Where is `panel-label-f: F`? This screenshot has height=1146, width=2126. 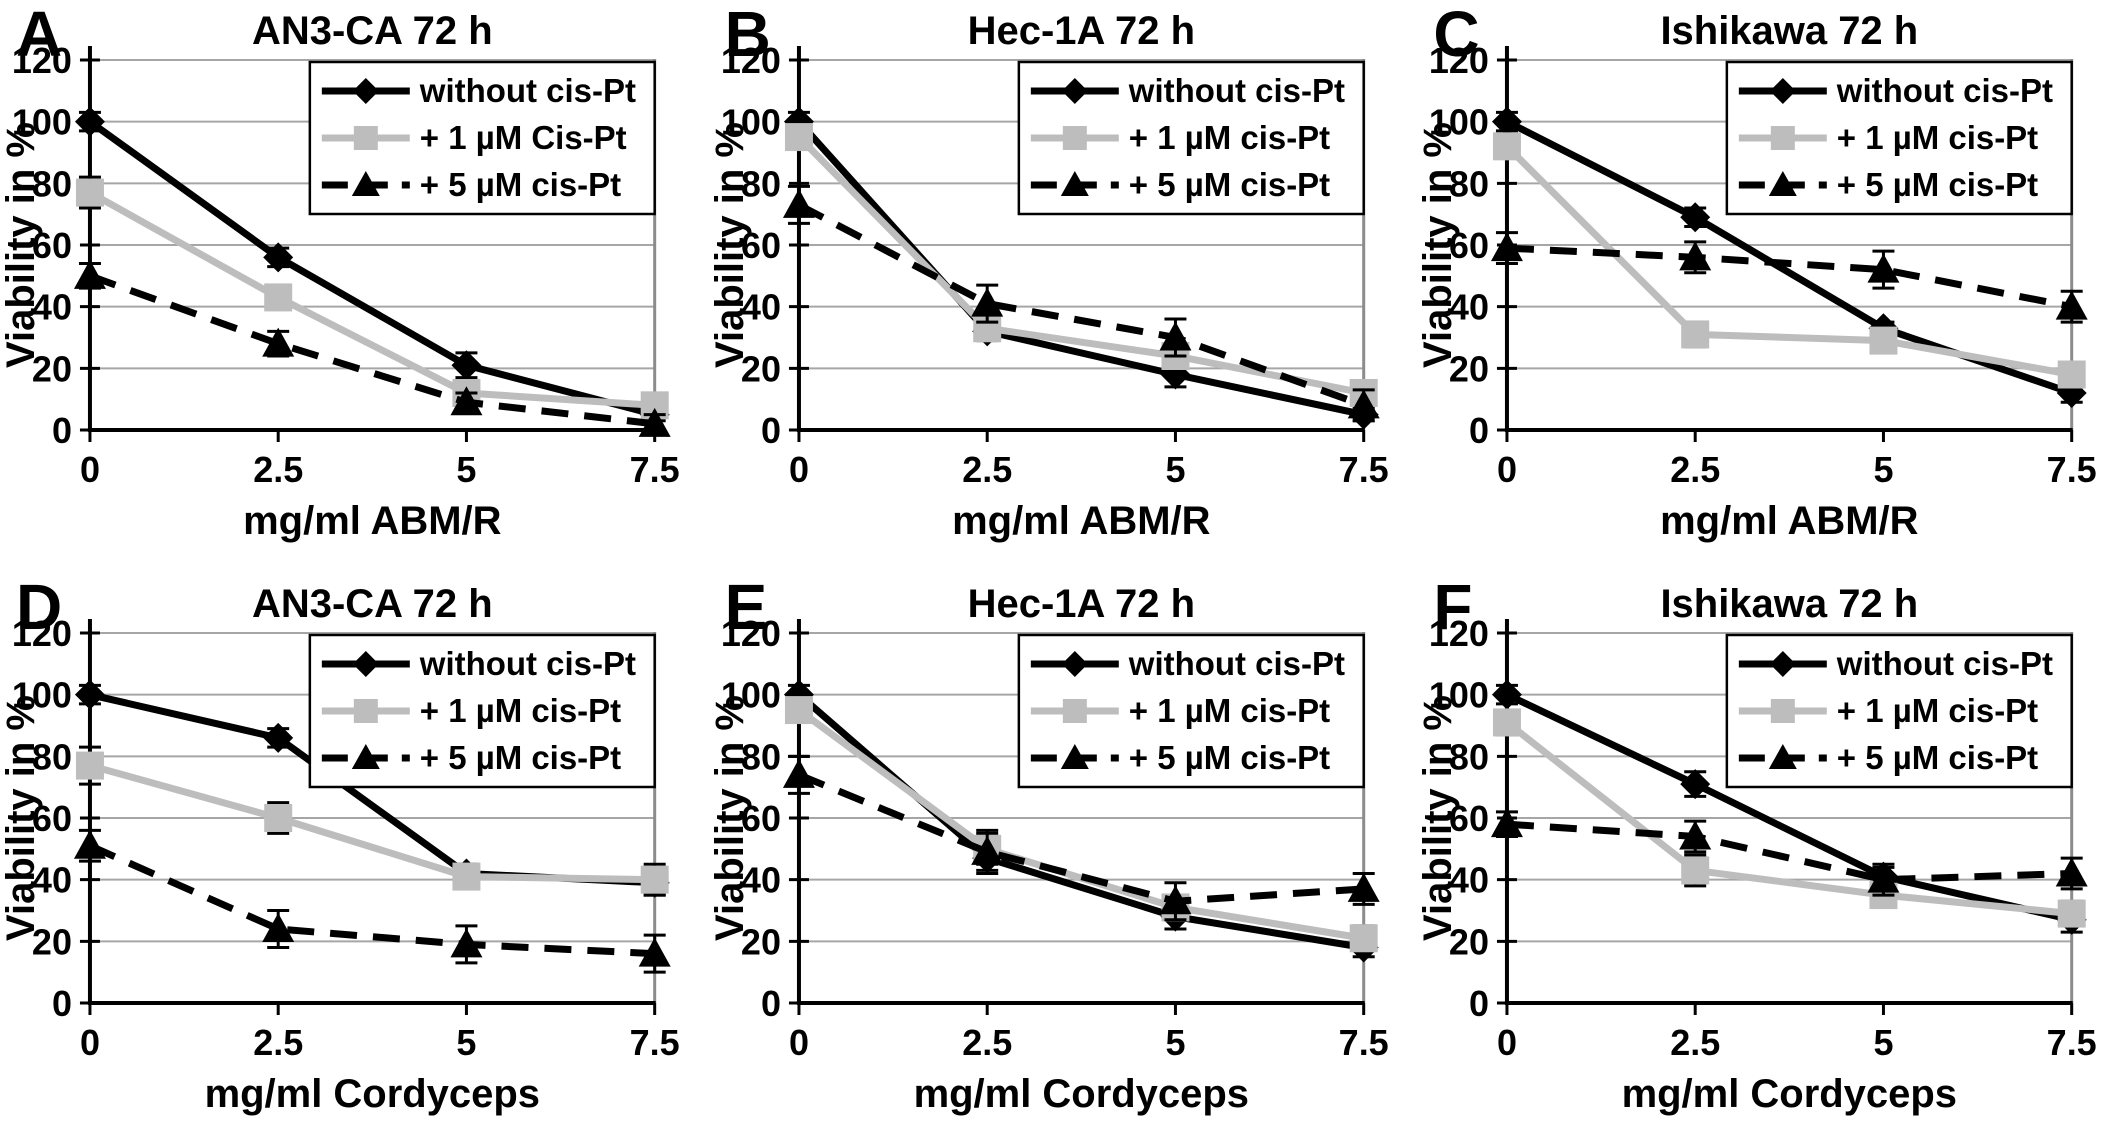
panel-label-f: F is located at coordinates (1453, 607).